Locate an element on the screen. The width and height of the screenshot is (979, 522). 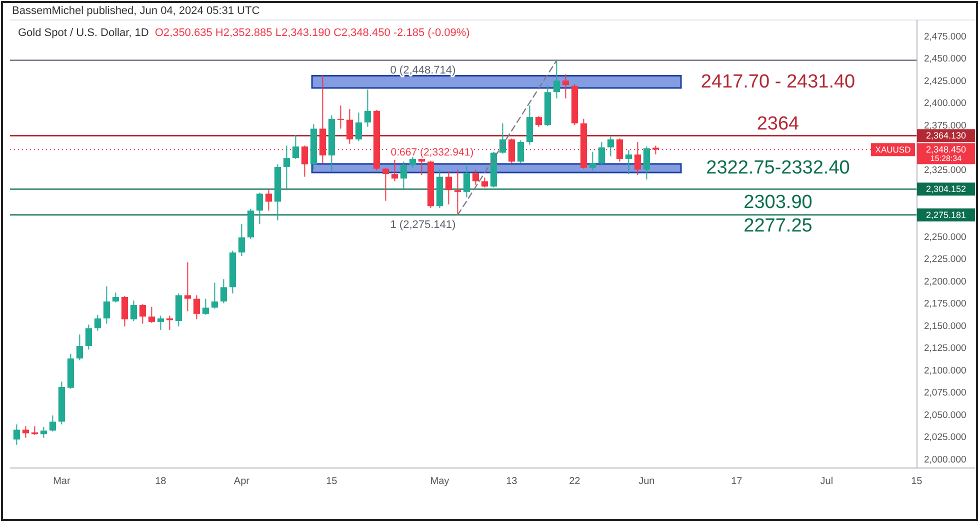
x-tick-label: 22 is located at coordinates (575, 481).